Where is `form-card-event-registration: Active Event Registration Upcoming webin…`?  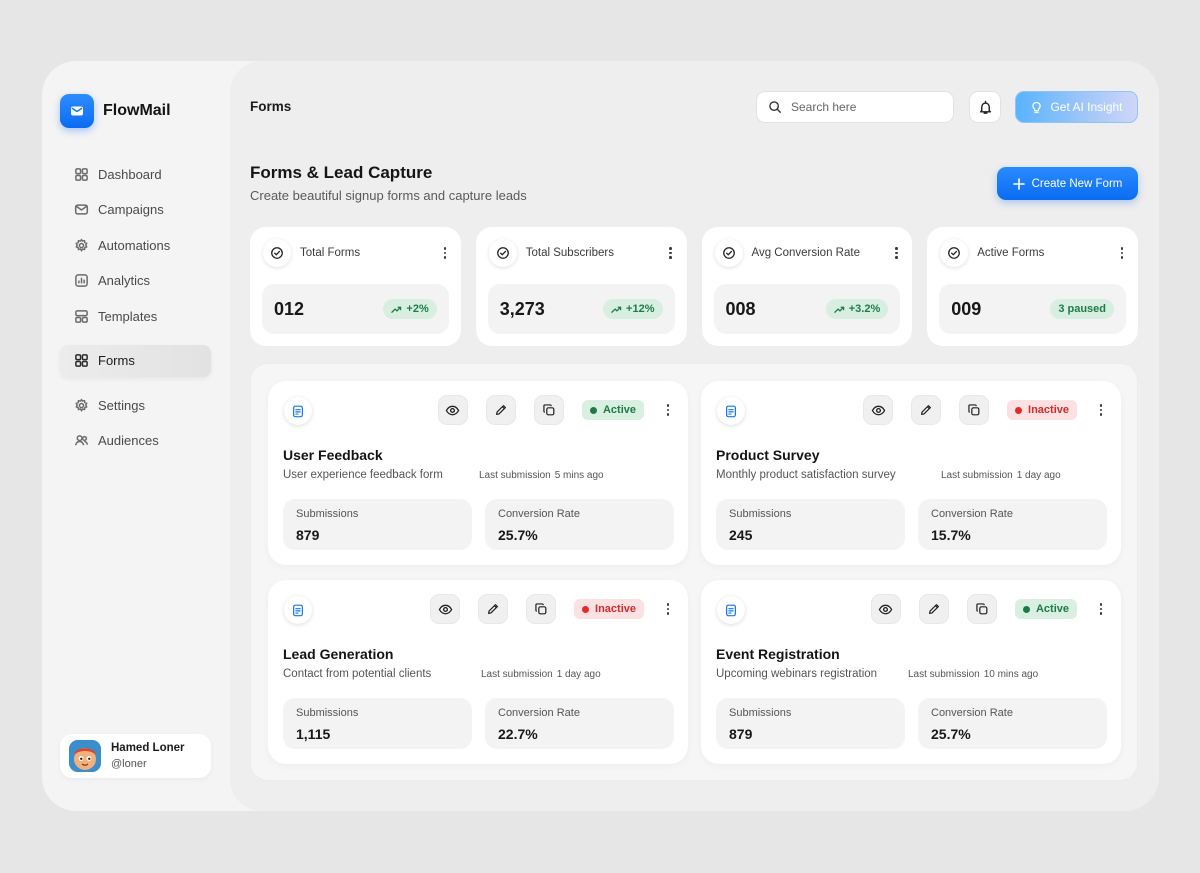 form-card-event-registration: Active Event Registration Upcoming webin… is located at coordinates (911, 672).